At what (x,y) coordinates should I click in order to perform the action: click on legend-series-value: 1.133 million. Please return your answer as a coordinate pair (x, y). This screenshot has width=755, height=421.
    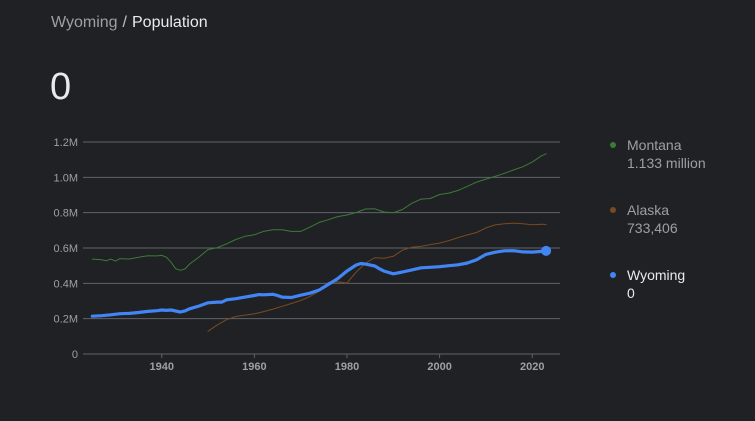
    Looking at the image, I should click on (666, 163).